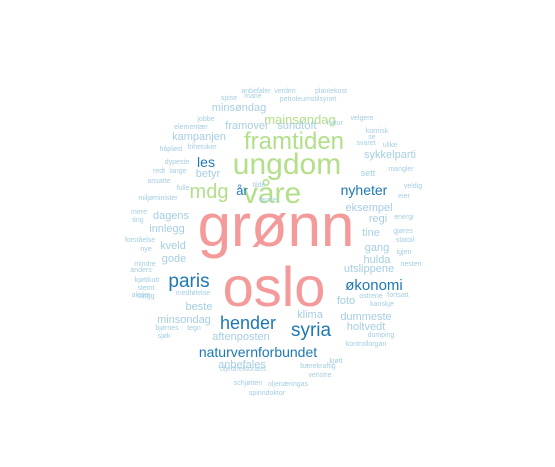  I want to click on word-50: håpløst, so click(171, 149).